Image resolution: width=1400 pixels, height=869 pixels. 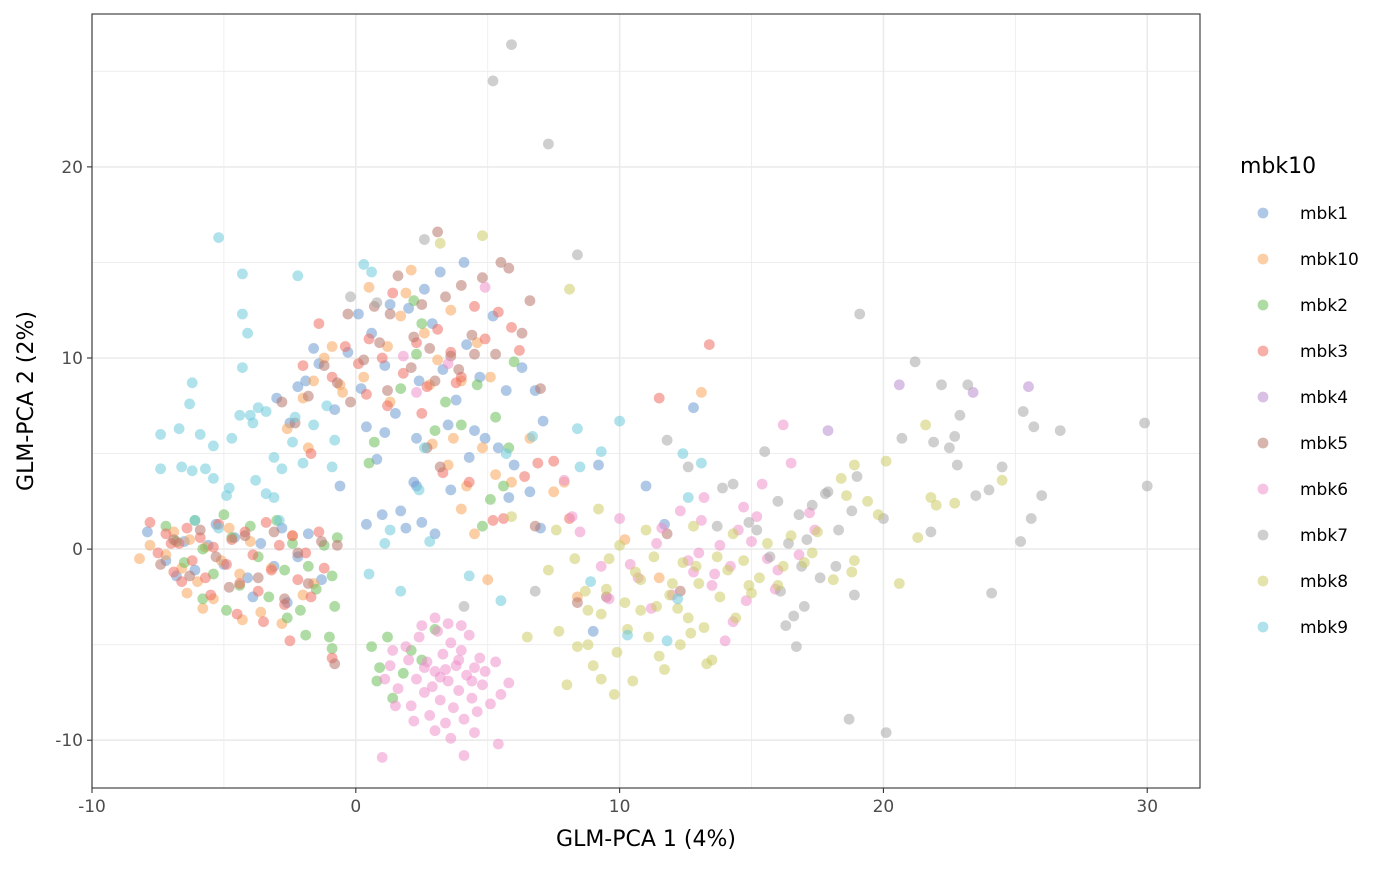 I want to click on legend-item-mbk2: mbk2, so click(x=1302, y=306).